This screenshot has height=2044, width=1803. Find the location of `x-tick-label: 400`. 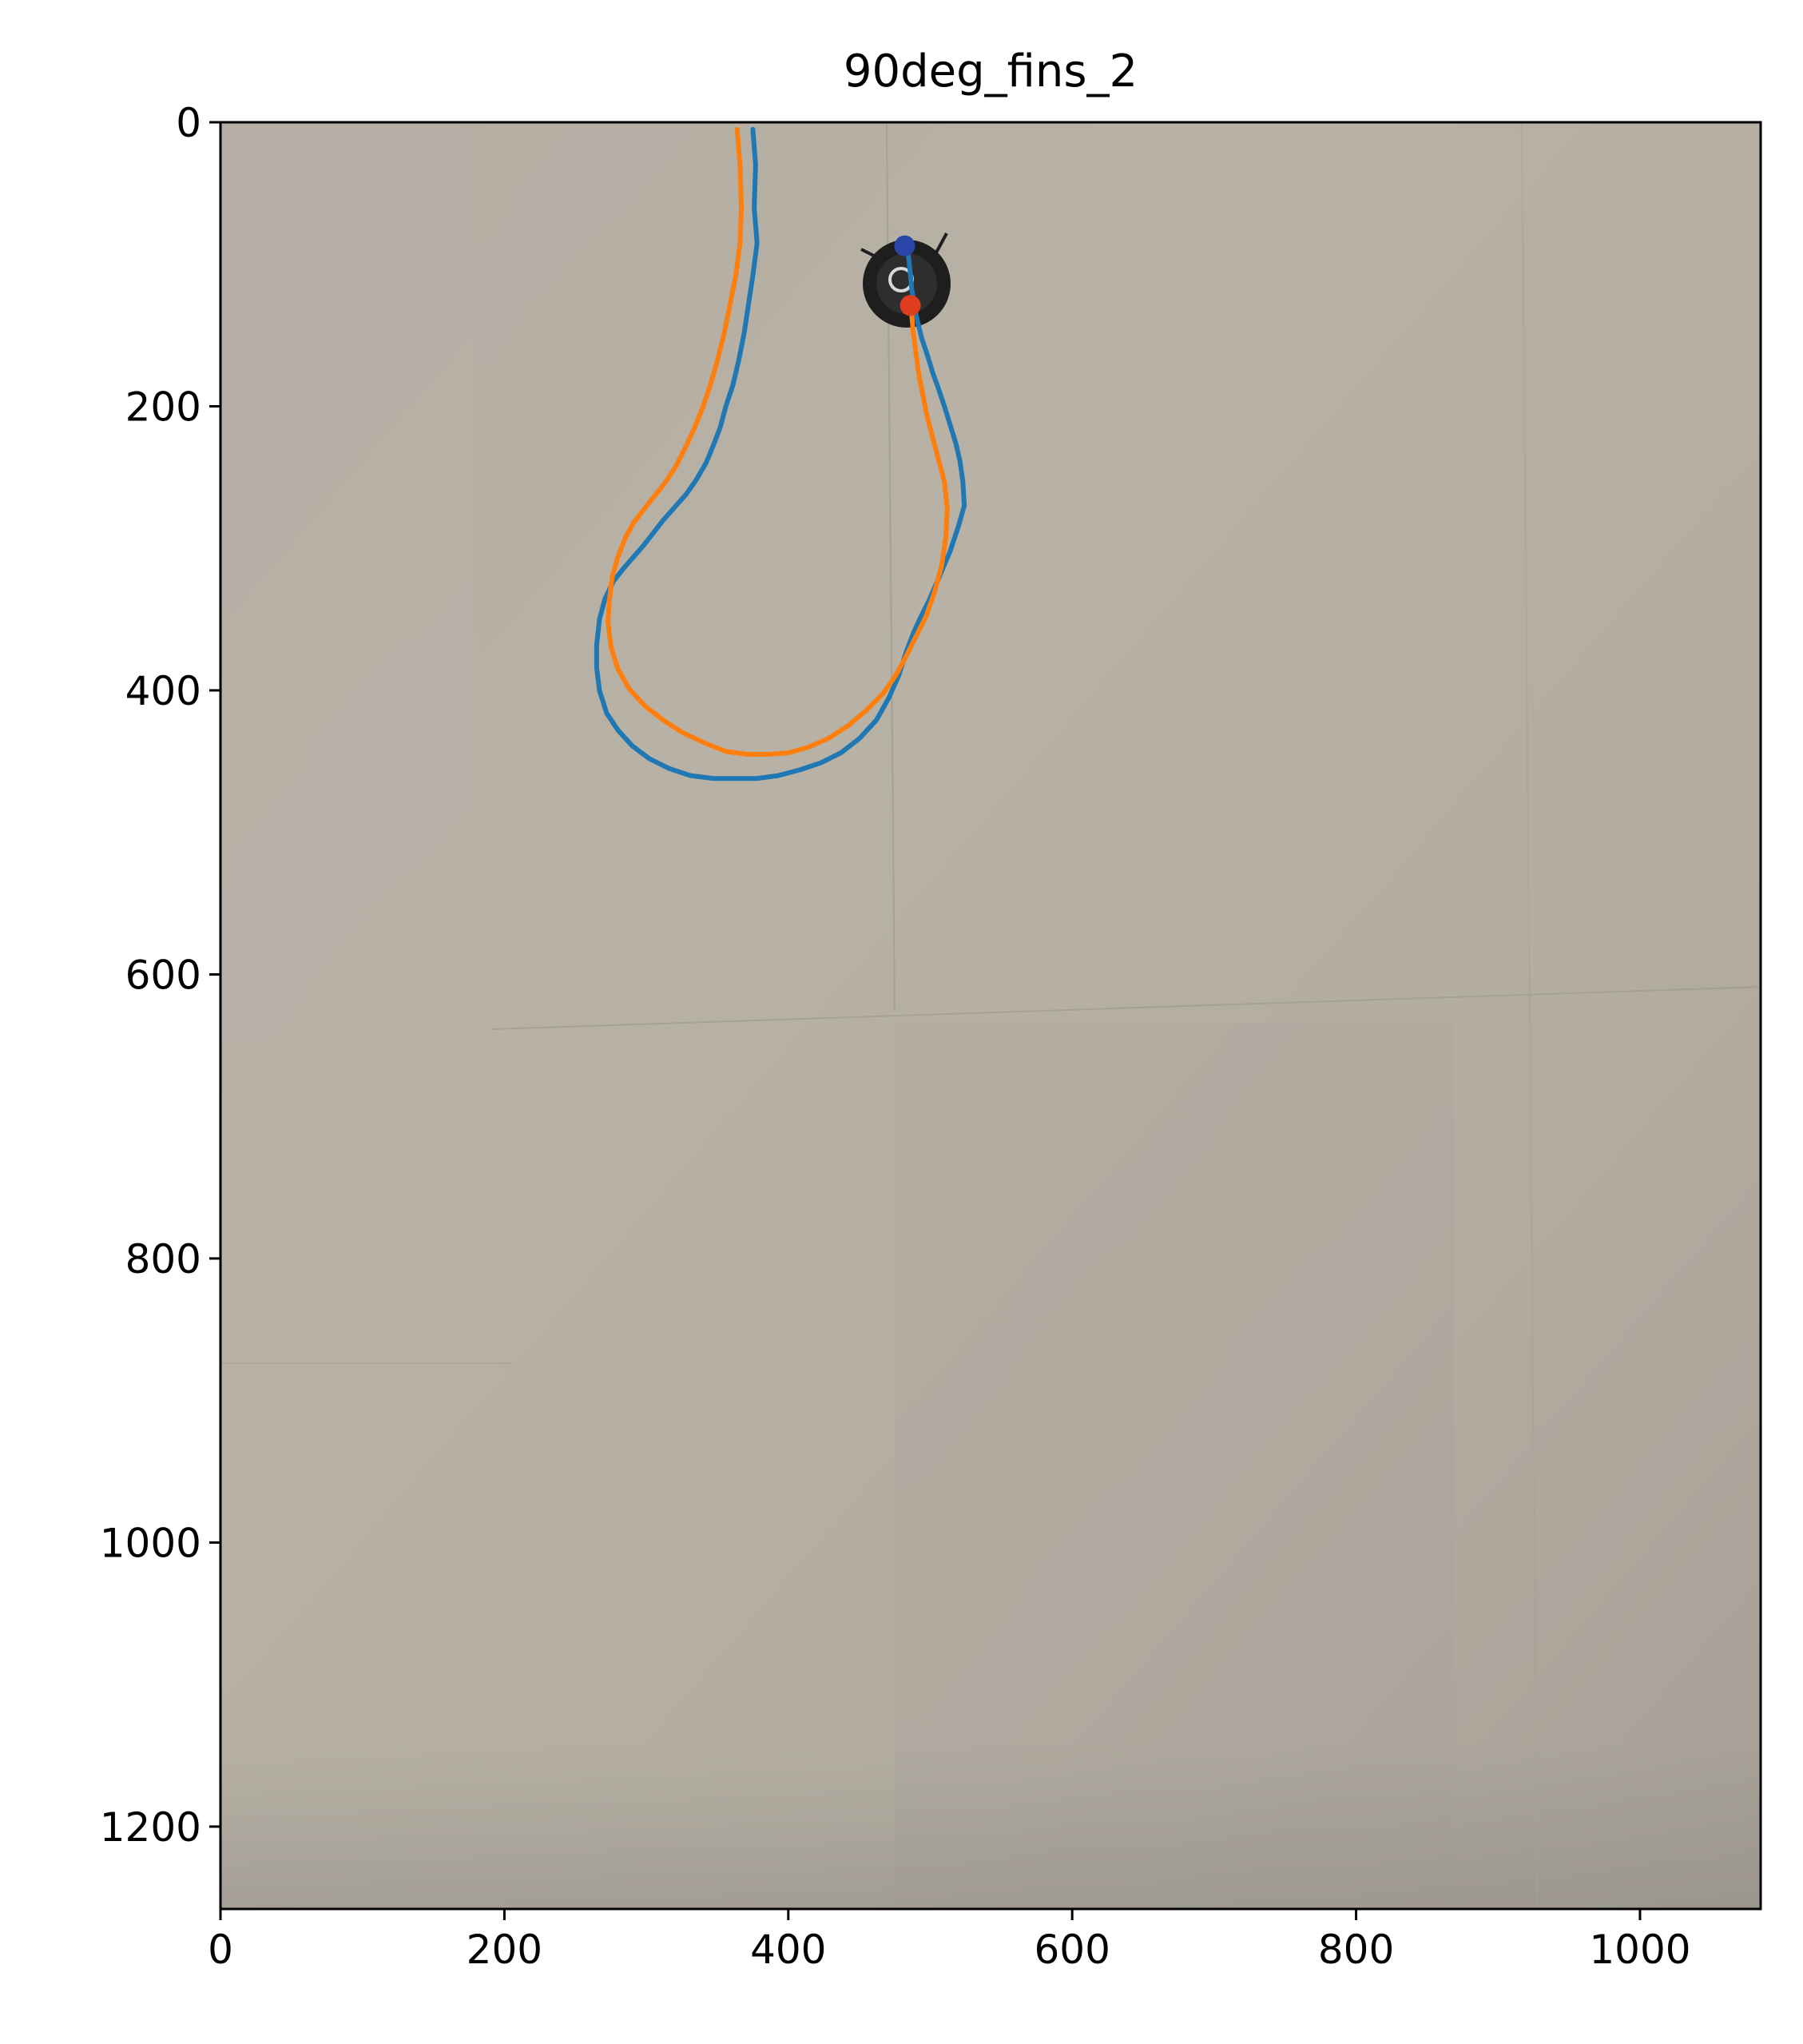

x-tick-label: 400 is located at coordinates (788, 1950).